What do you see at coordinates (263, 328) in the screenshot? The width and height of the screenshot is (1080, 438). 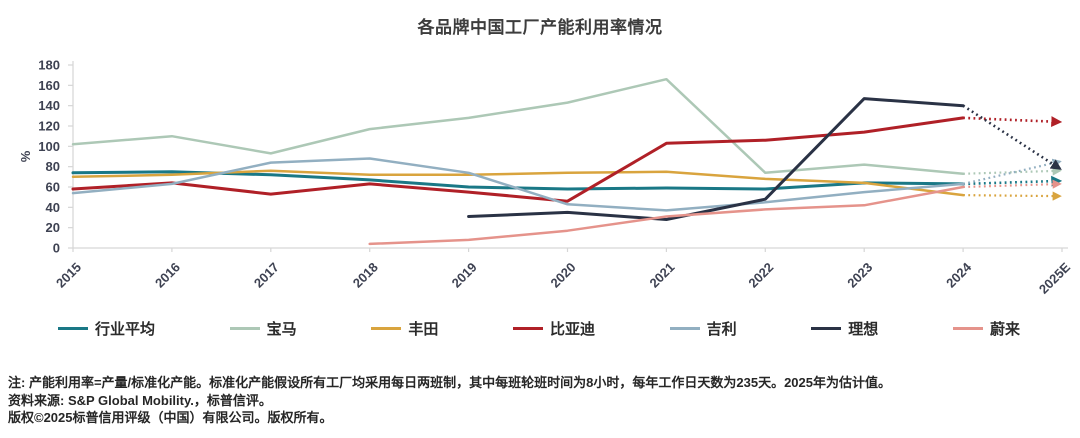 I see `legend-item-宝马: 宝马` at bounding box center [263, 328].